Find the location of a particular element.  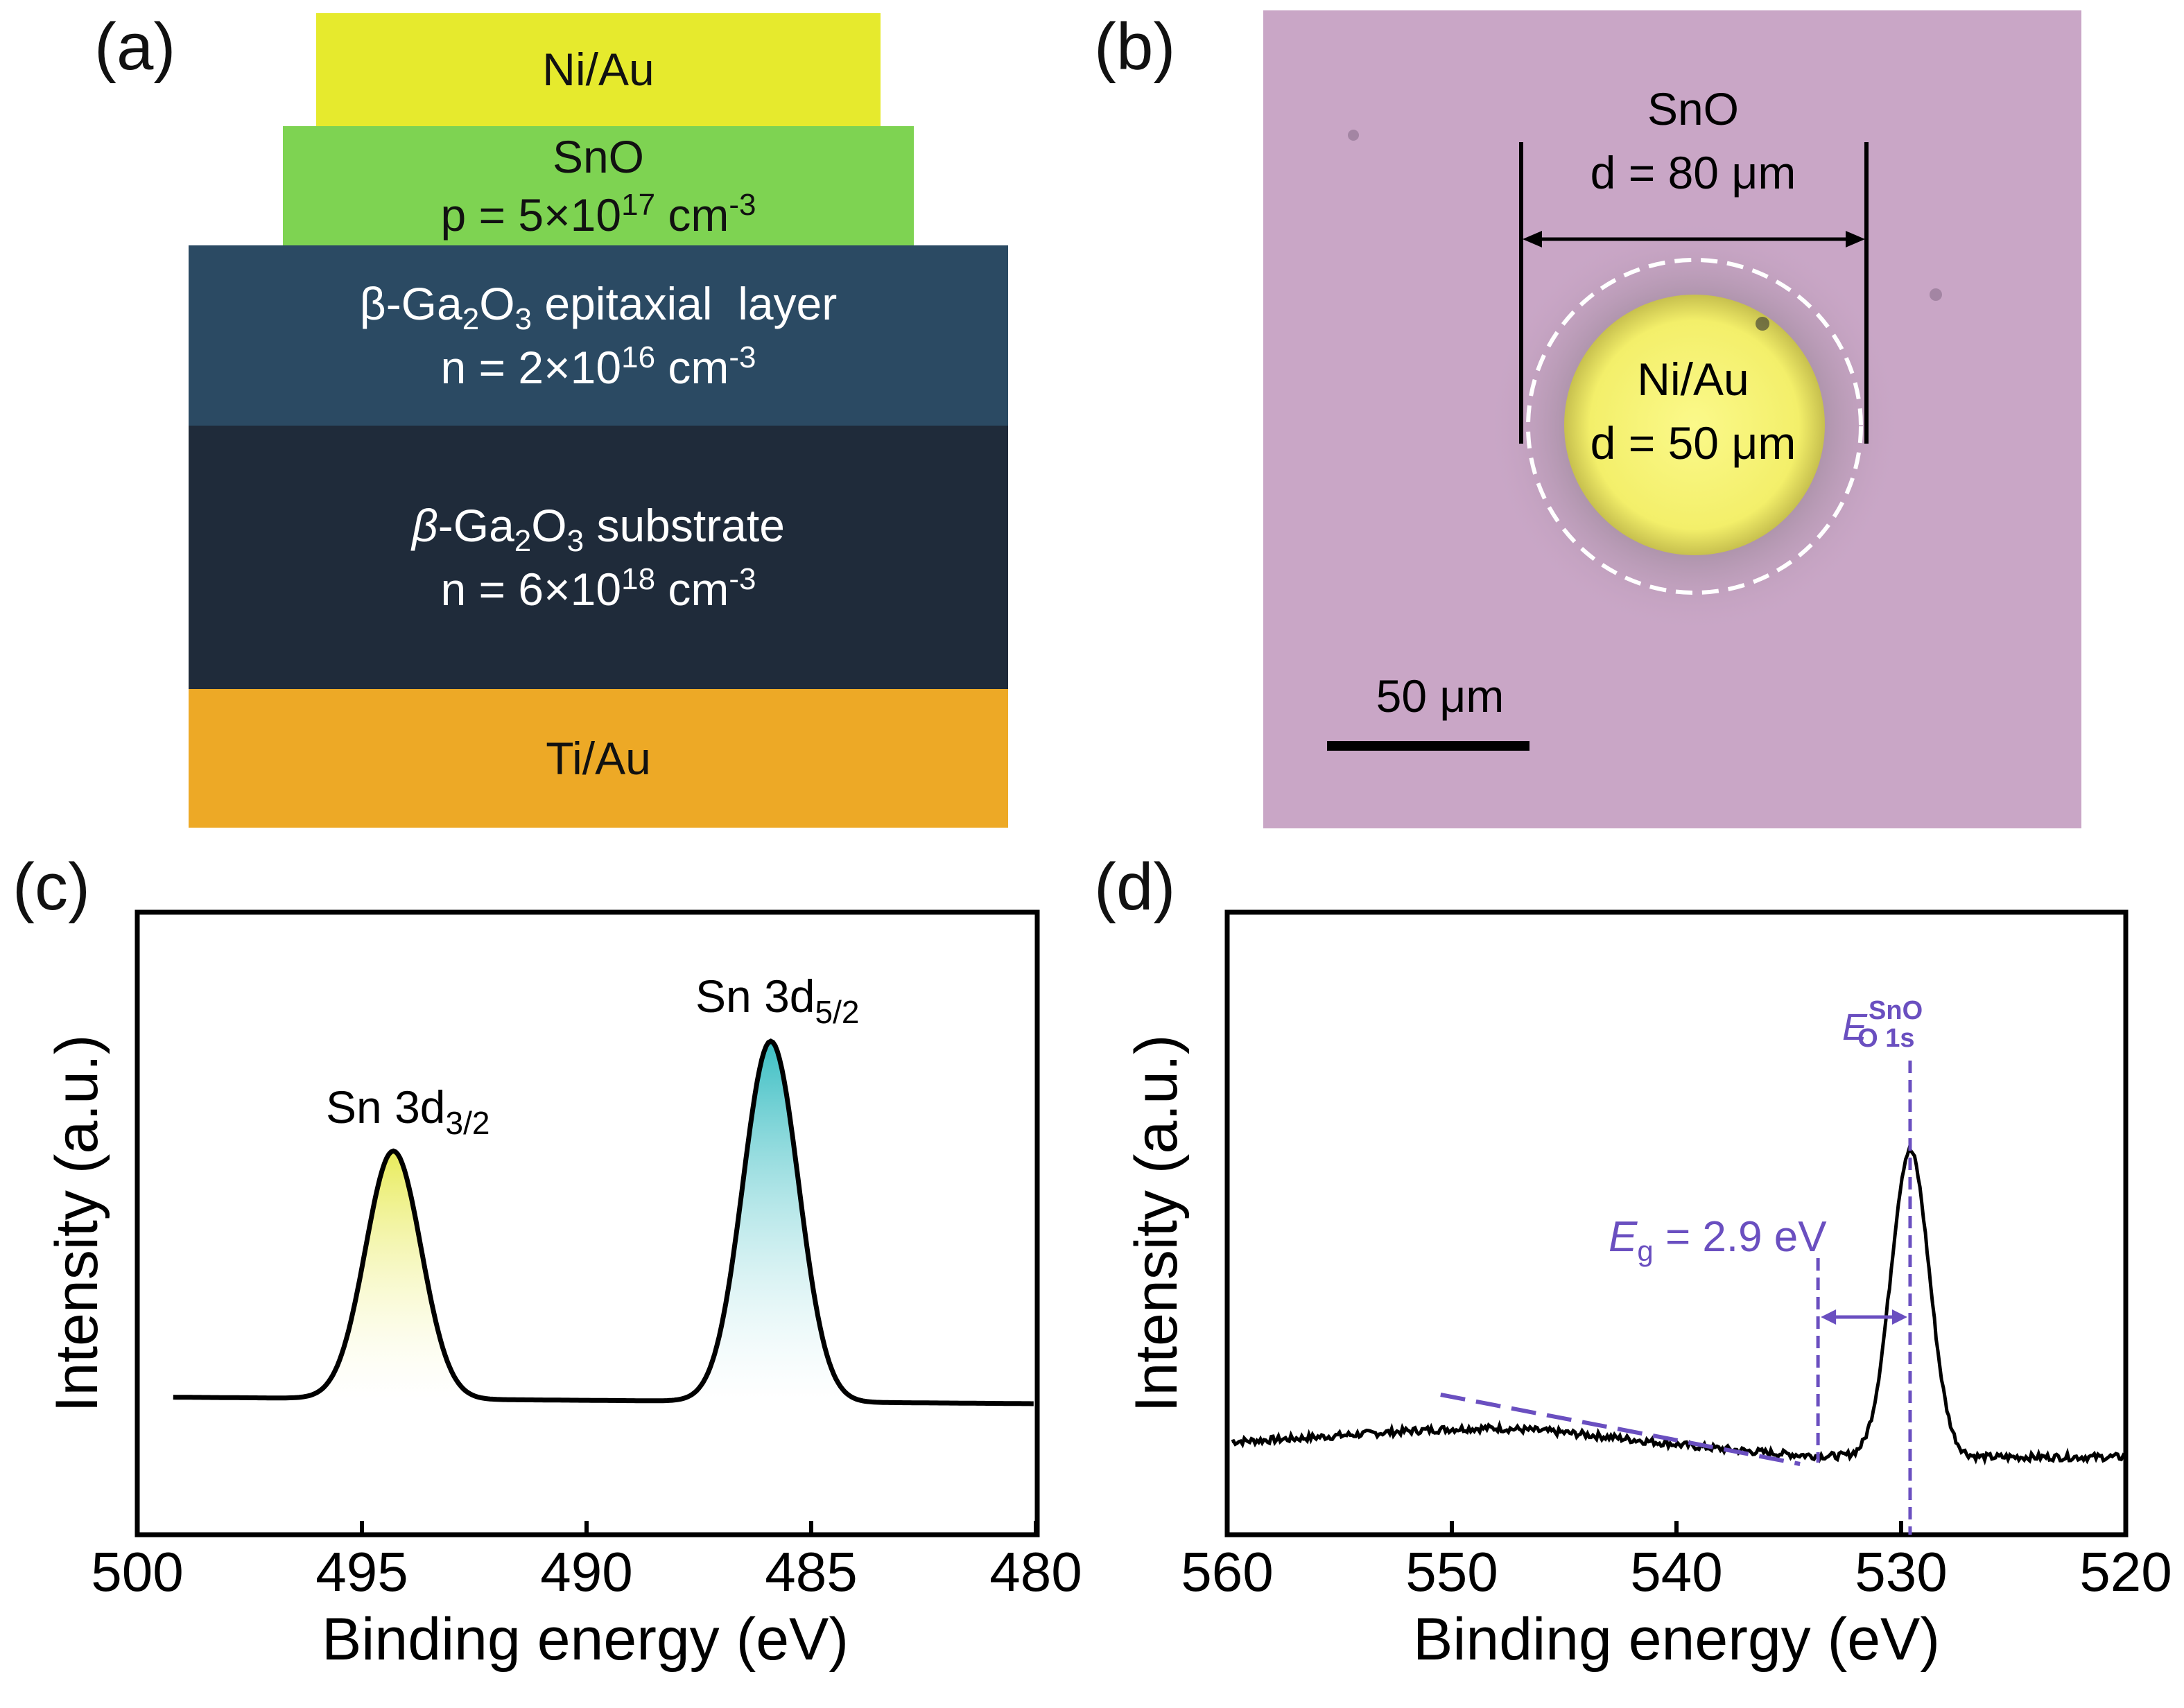

layer-sno: SnO p = 5×1017 cm-3 is located at coordinates (598, 185).